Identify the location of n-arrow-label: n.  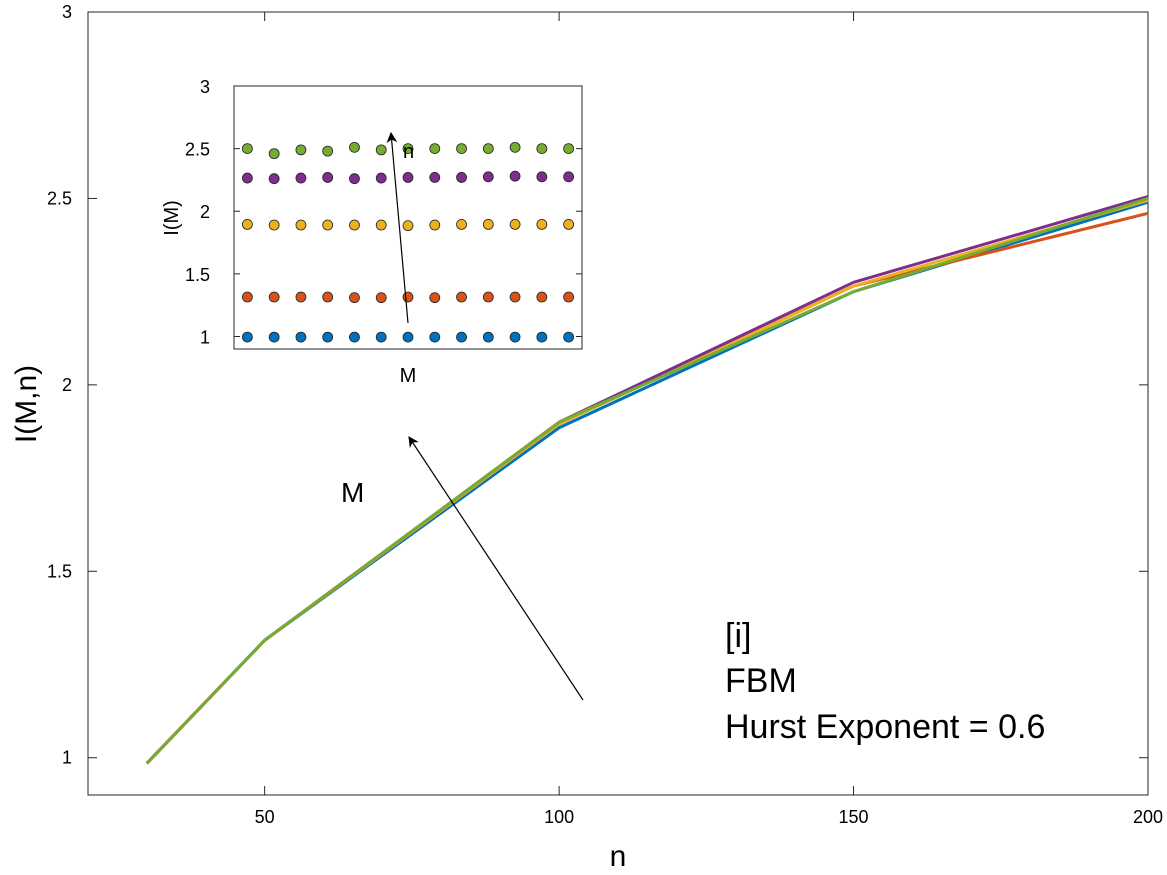
(408, 152).